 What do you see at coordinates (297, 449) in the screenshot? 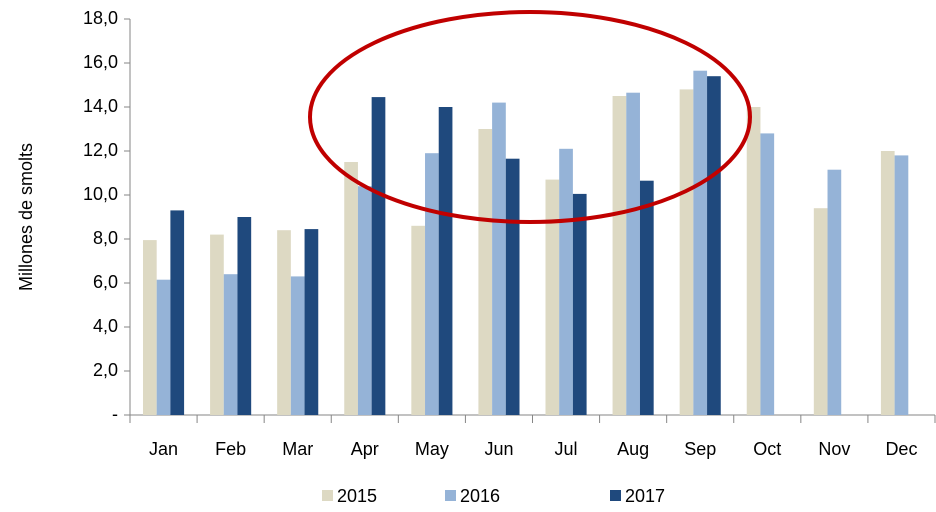
I see `x-tick-label: Mar` at bounding box center [297, 449].